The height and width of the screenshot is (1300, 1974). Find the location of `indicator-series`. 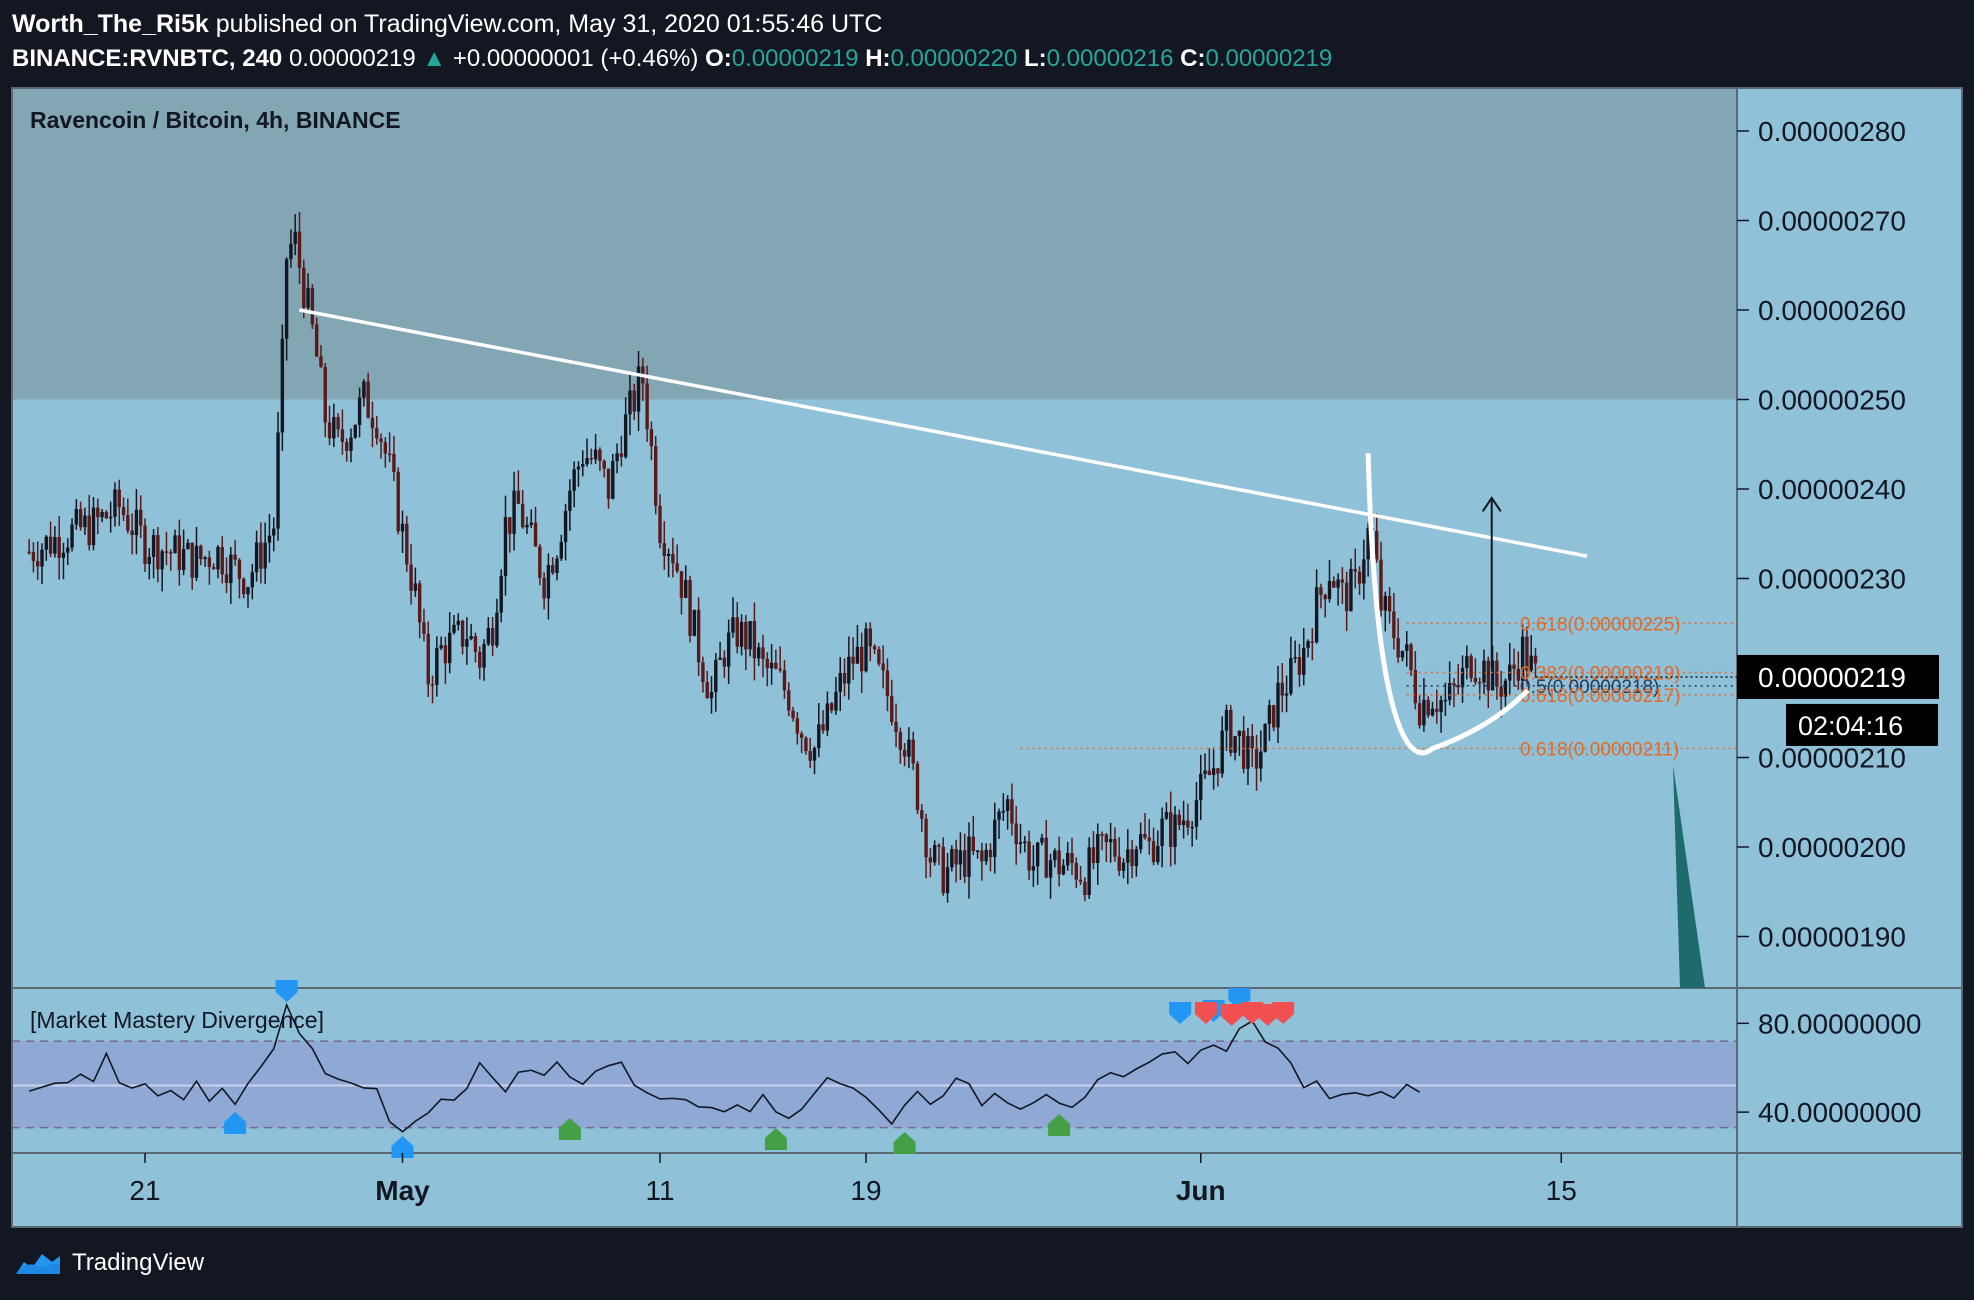

indicator-series is located at coordinates (724, 1067).